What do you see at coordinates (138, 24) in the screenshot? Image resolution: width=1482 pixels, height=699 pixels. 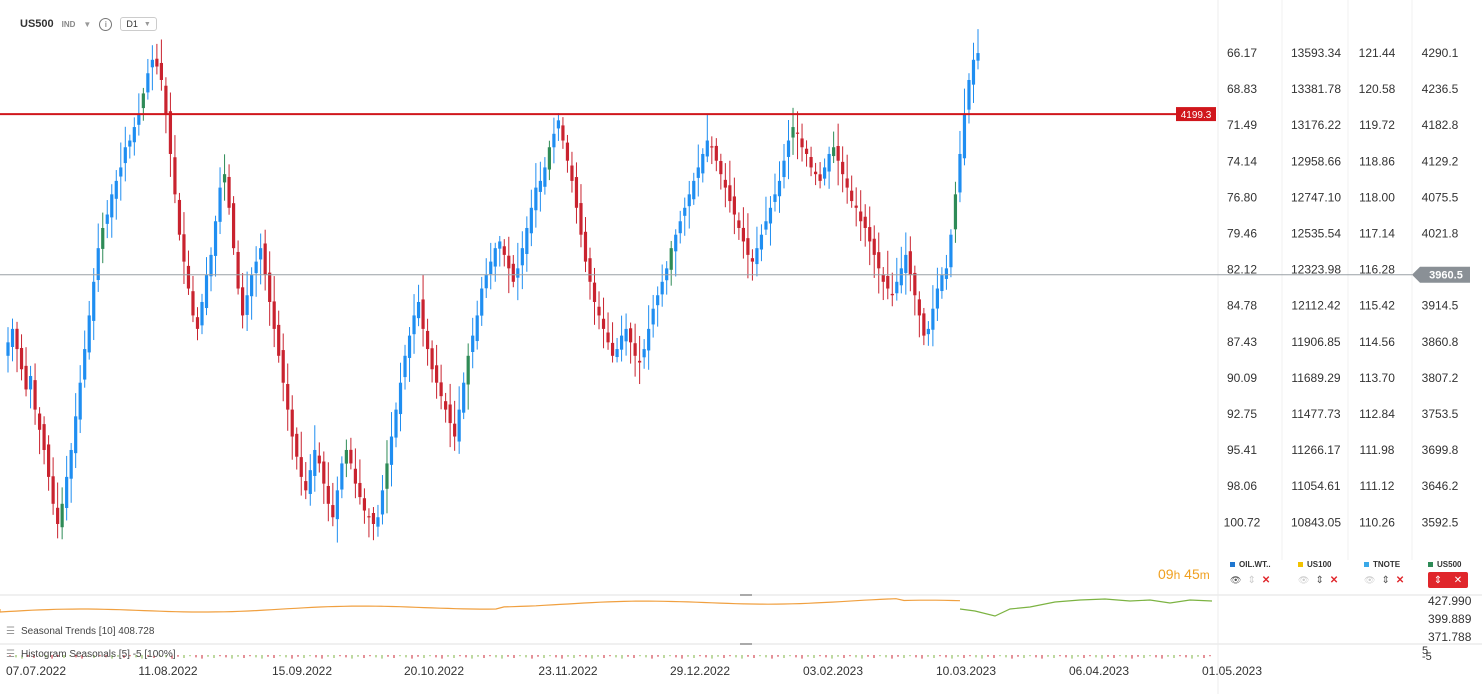 I see `timeframe-select: D1 ▼` at bounding box center [138, 24].